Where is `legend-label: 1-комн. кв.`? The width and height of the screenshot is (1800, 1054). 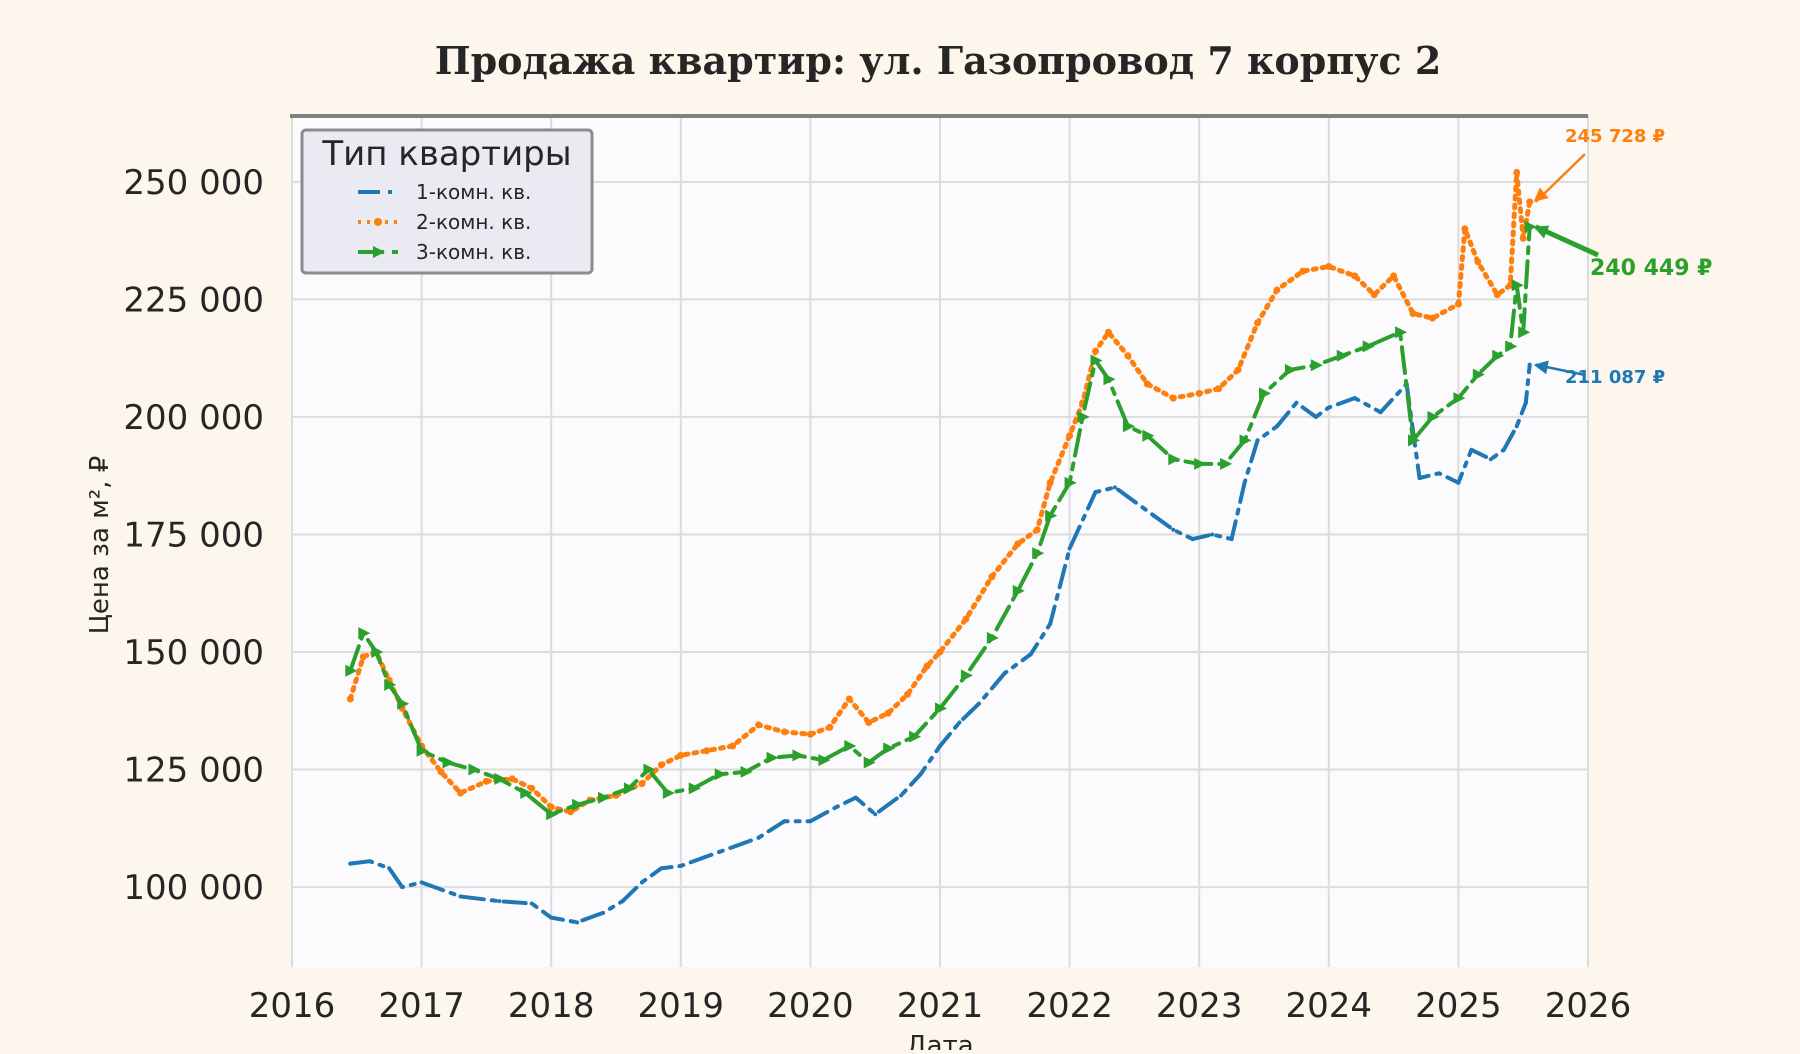
legend-label: 1-комн. кв. is located at coordinates (473, 192).